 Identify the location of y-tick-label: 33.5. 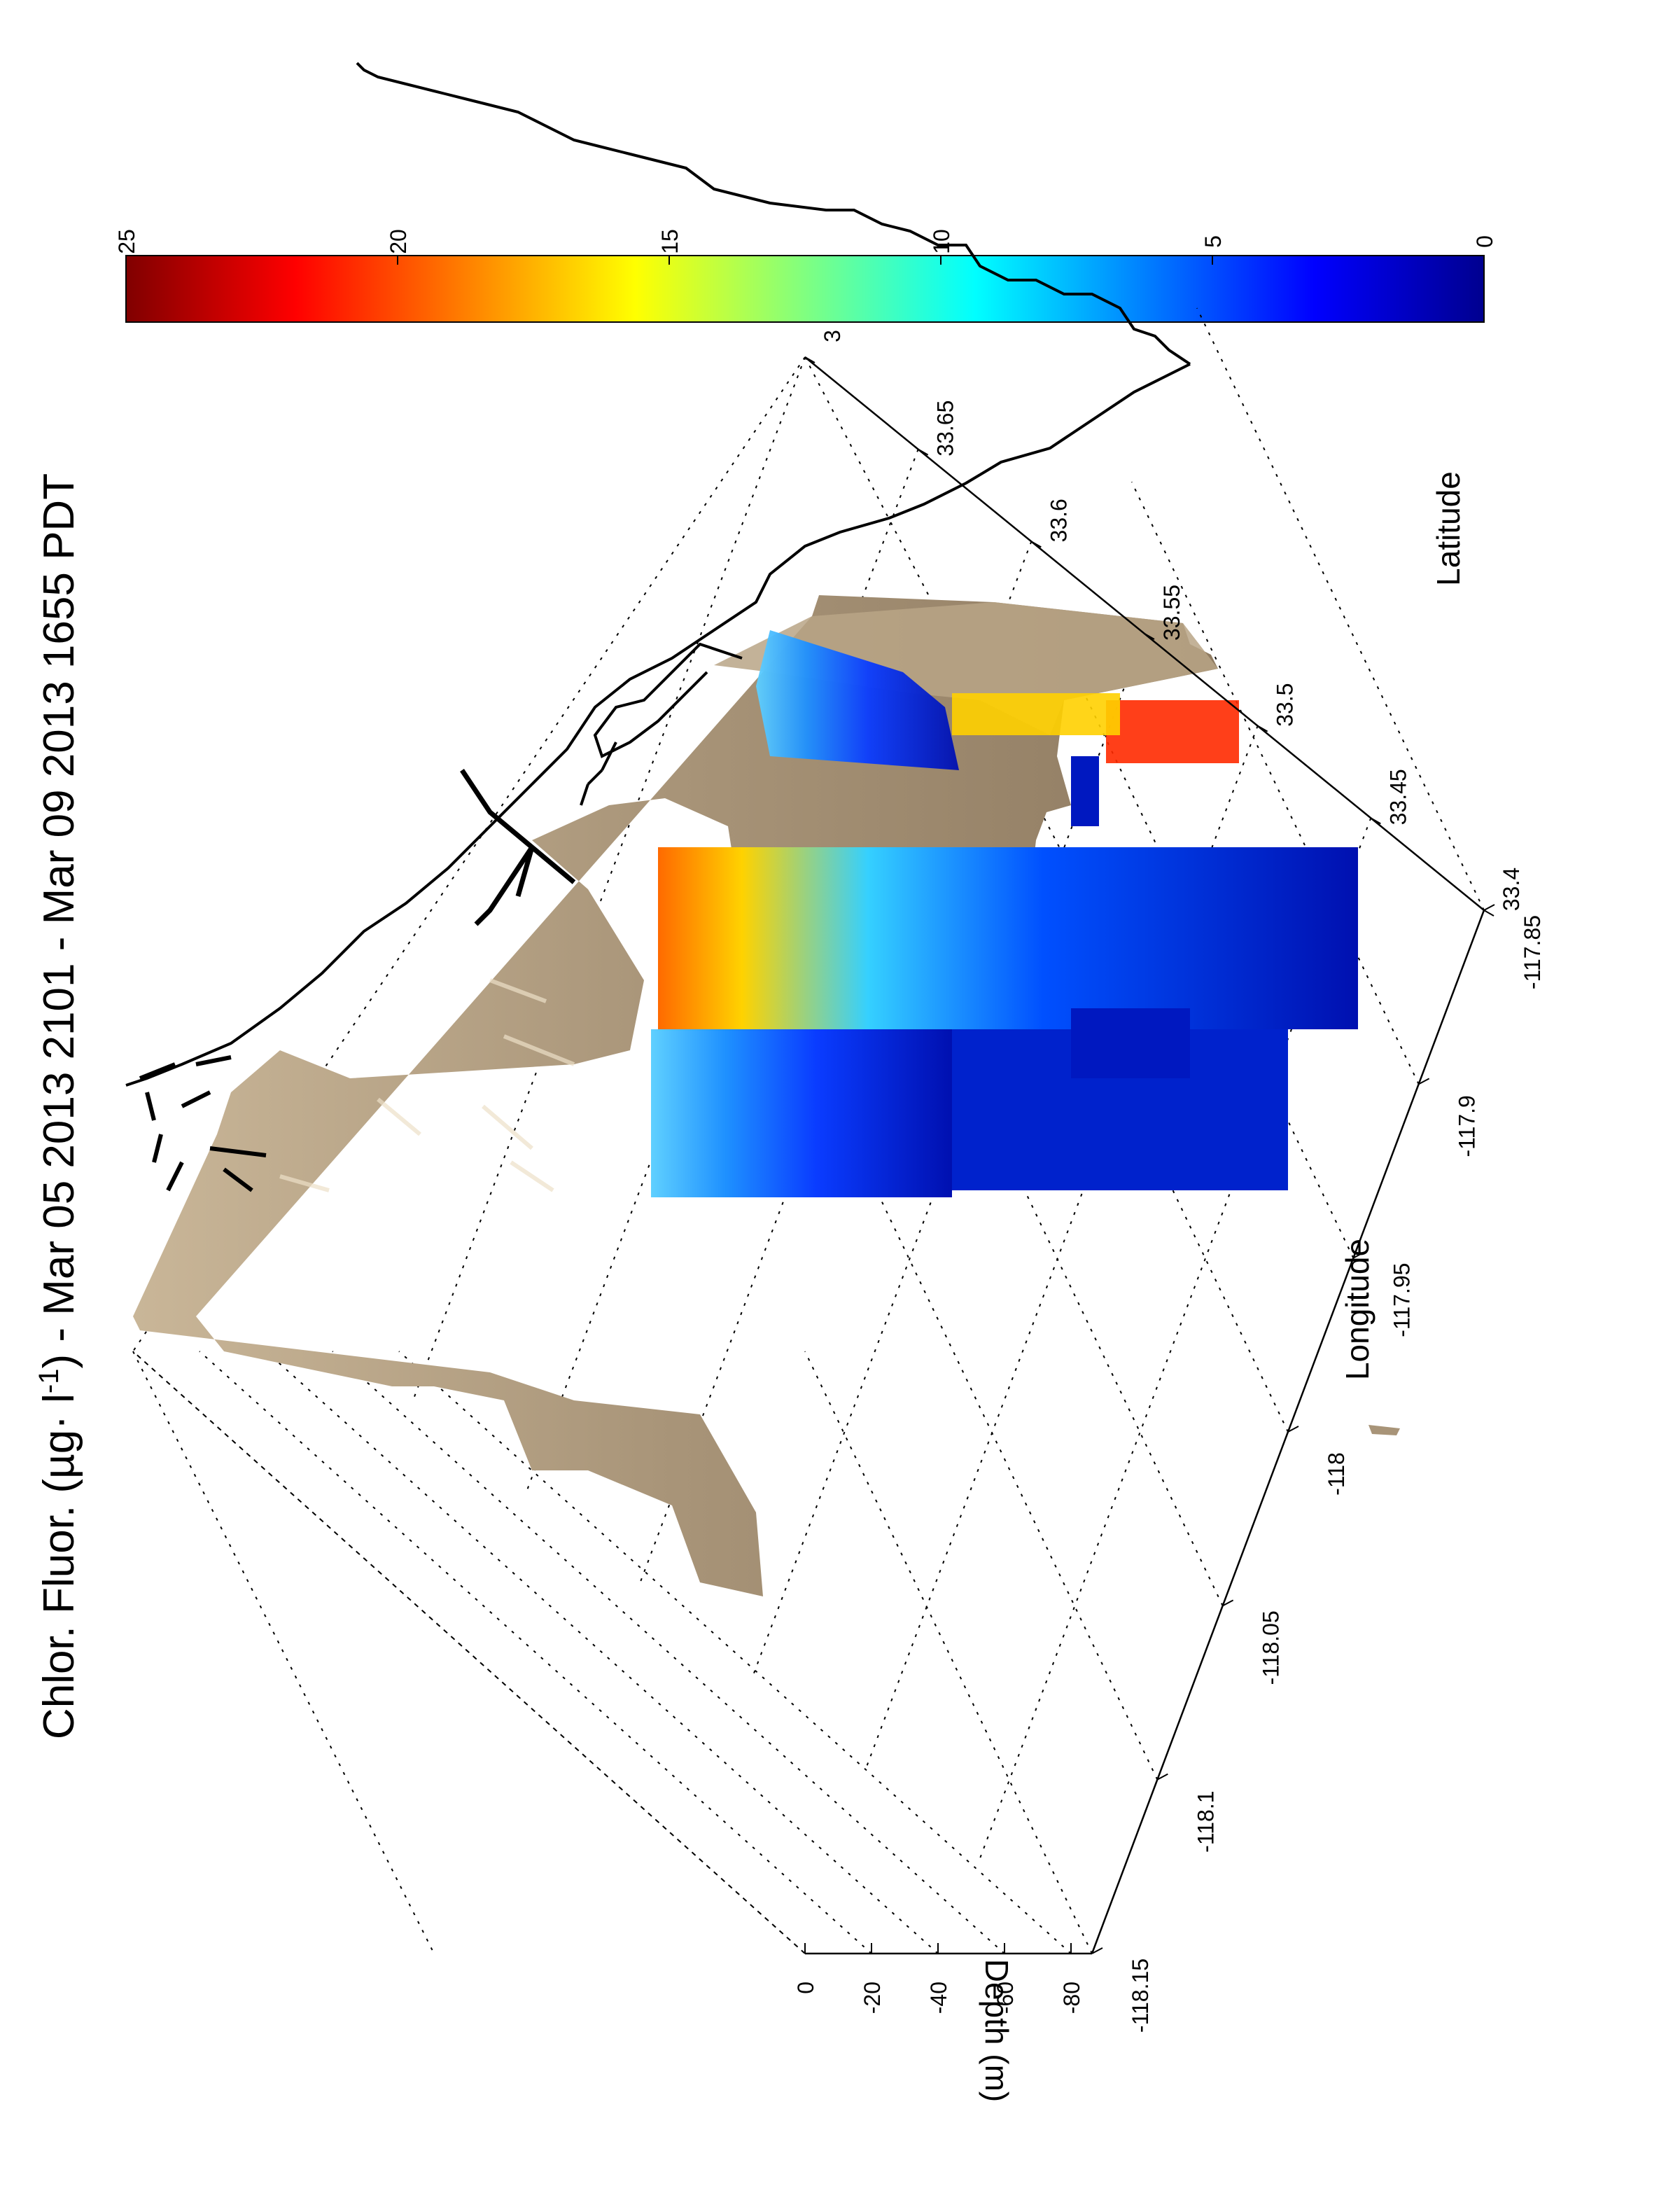
(1285, 705).